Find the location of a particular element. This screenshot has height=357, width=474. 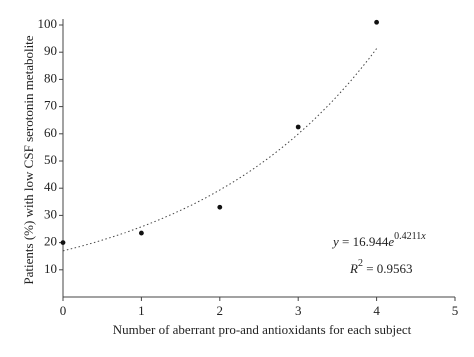

trendline-equation: y = 16.944e0.4211x is located at coordinates (378, 240).